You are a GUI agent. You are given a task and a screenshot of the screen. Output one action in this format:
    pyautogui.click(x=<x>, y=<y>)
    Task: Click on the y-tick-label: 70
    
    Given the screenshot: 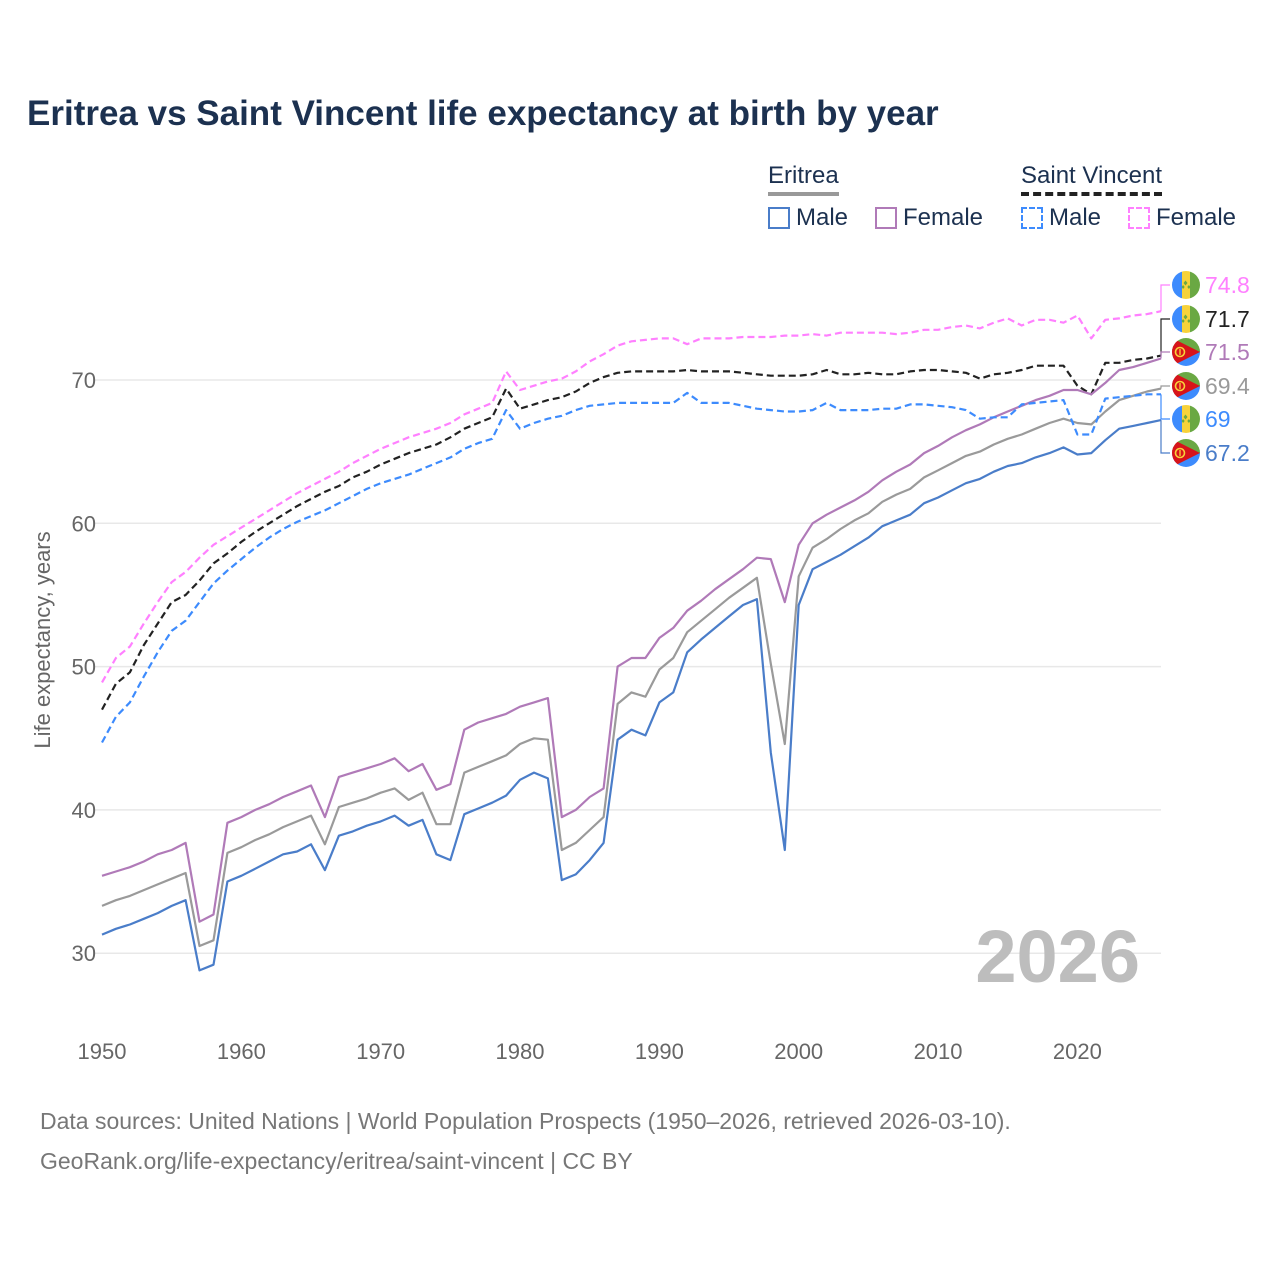 What is the action you would take?
    pyautogui.click(x=84, y=380)
    